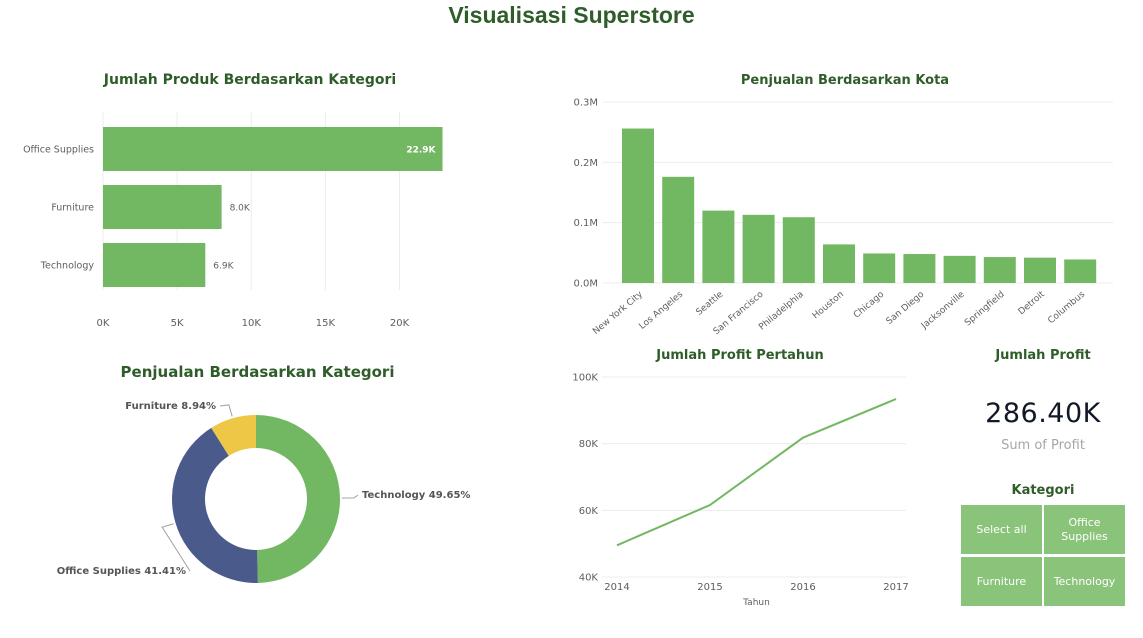  Describe the element at coordinates (616, 587) in the screenshot. I see `x-tick-label: 2014` at that location.